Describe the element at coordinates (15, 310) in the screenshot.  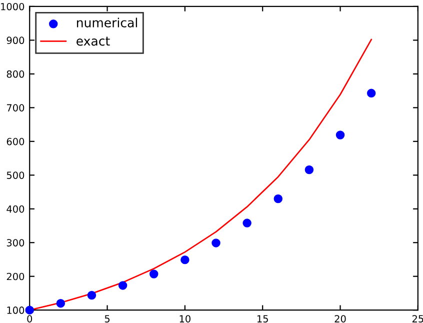
I see `y-tick-label: 100` at that location.